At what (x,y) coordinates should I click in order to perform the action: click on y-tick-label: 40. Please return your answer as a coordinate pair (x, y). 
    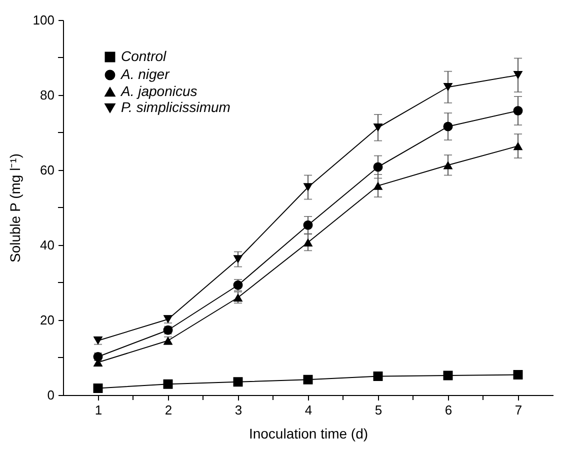
    Looking at the image, I should click on (47, 245).